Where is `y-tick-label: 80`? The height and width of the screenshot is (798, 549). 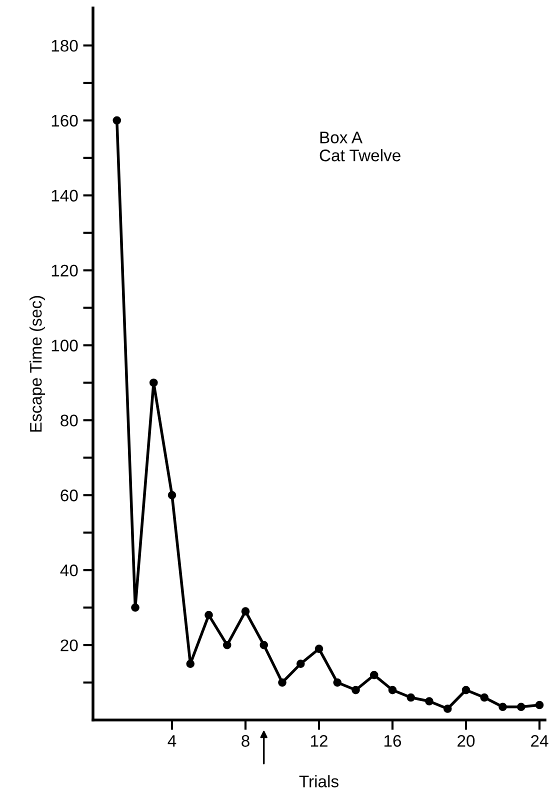
y-tick-label: 80 is located at coordinates (69, 420).